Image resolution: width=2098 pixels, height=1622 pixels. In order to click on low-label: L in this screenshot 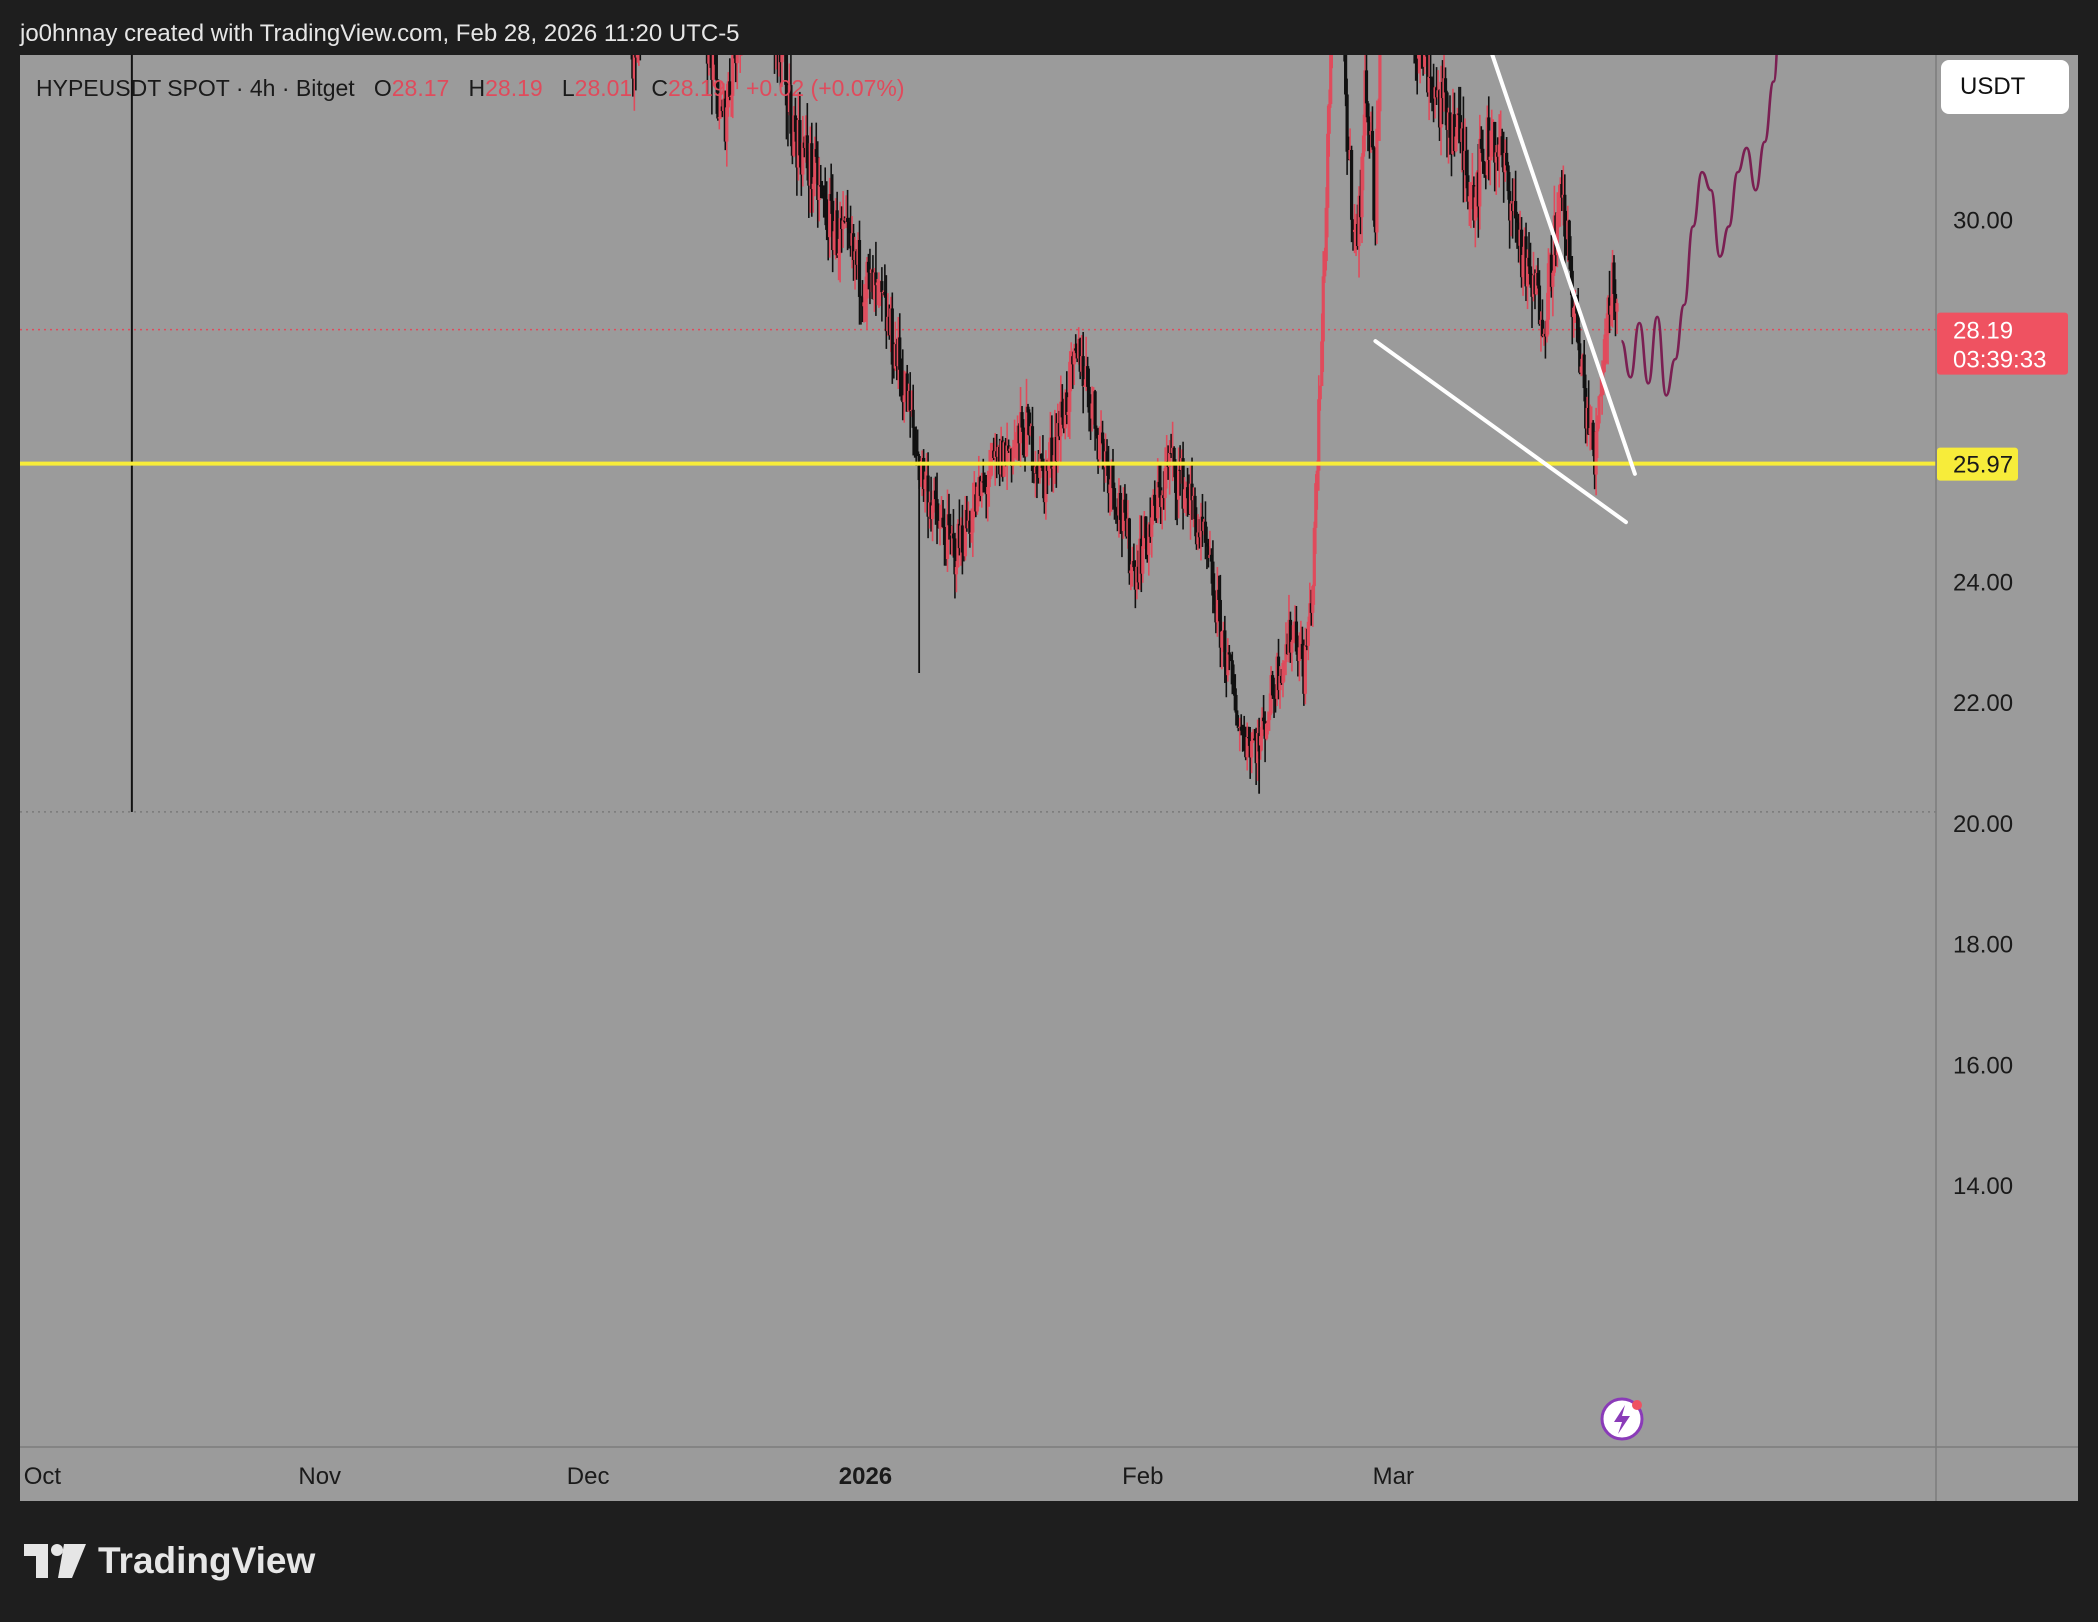, I will do `click(568, 88)`.